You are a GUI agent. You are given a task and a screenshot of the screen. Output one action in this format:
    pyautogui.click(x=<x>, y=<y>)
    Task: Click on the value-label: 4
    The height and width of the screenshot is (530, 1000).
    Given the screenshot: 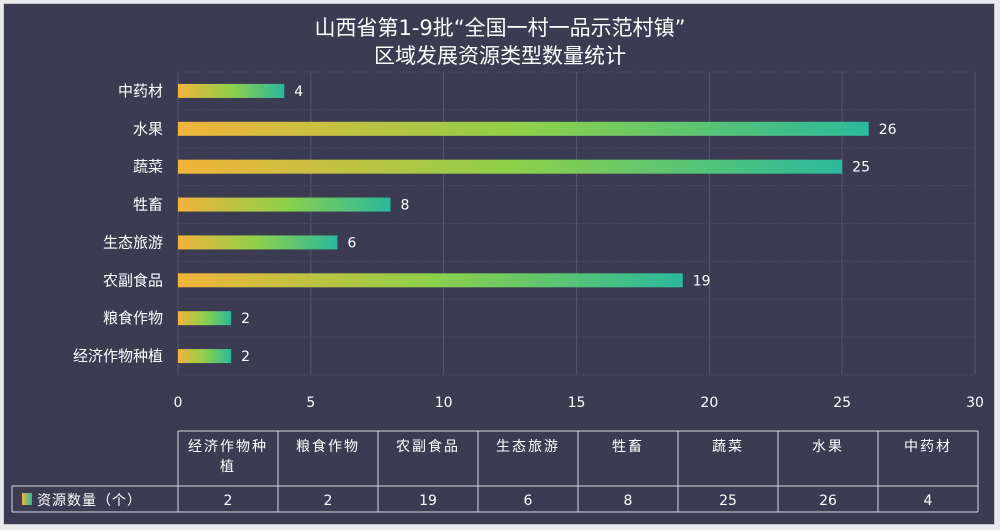 What is the action you would take?
    pyautogui.click(x=298, y=92)
    